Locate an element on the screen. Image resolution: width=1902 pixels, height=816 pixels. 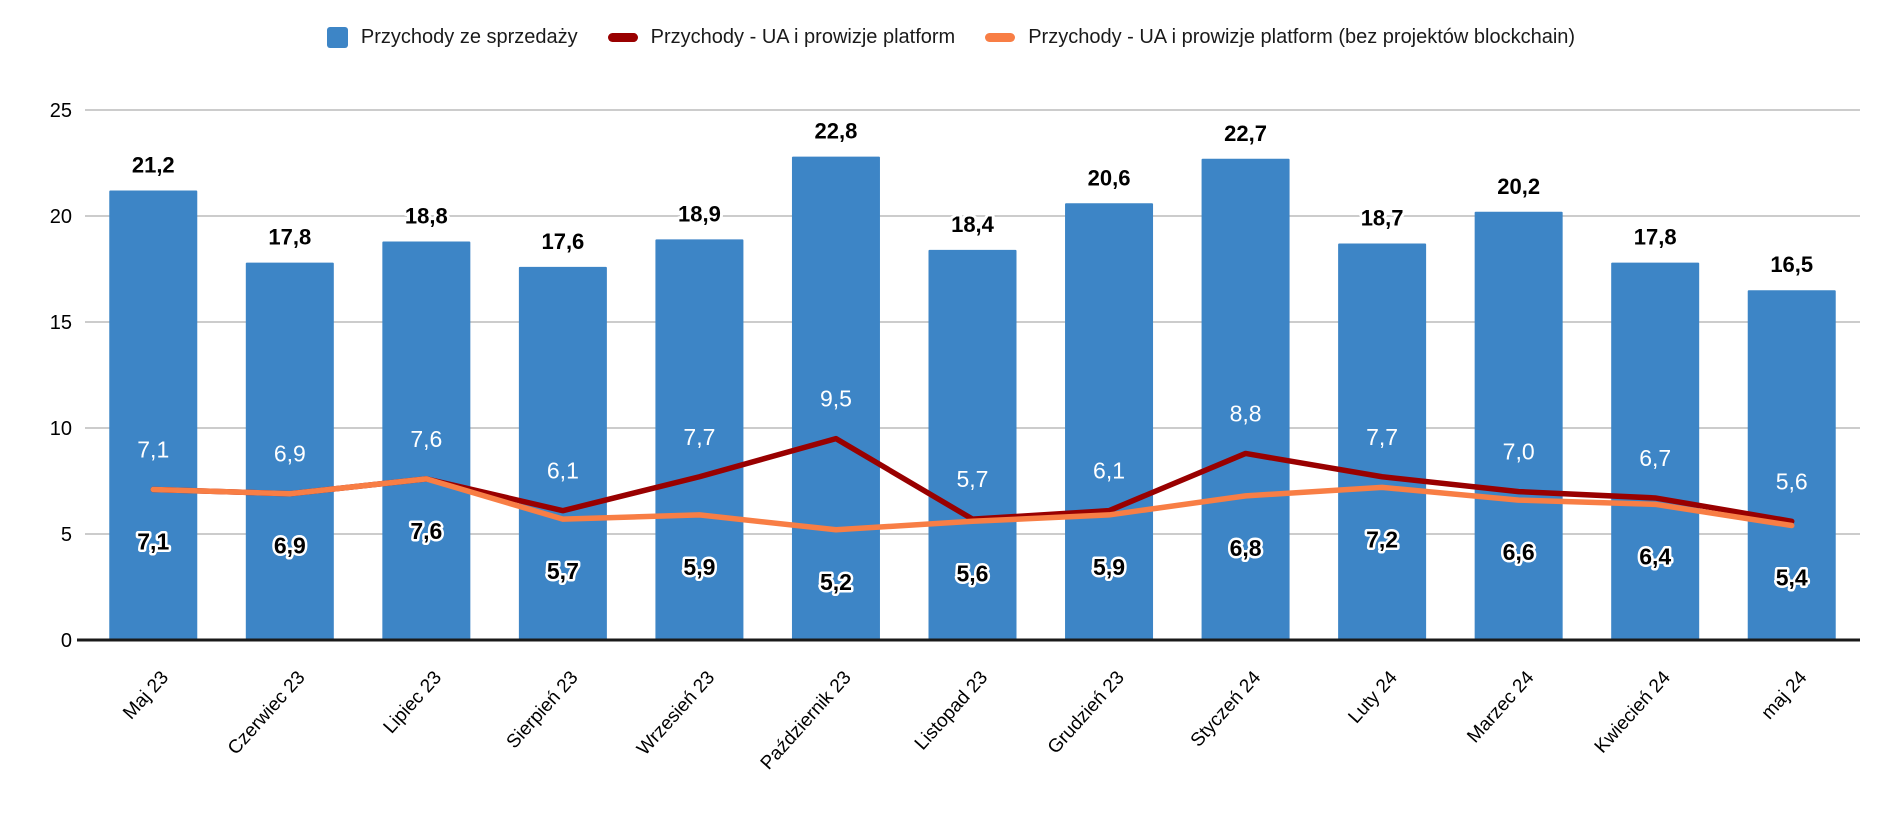
y-axis-tick-label: 15 is located at coordinates (61, 323).